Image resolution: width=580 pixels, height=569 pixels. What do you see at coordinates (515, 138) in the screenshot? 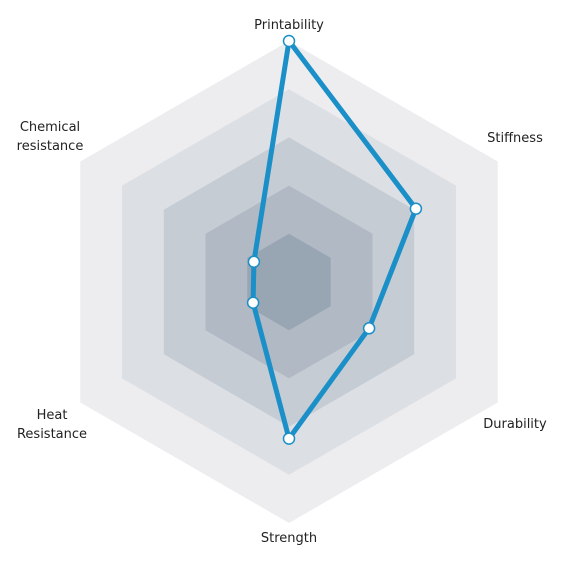
I see `axis-label-stiffness: Stiffness` at bounding box center [515, 138].